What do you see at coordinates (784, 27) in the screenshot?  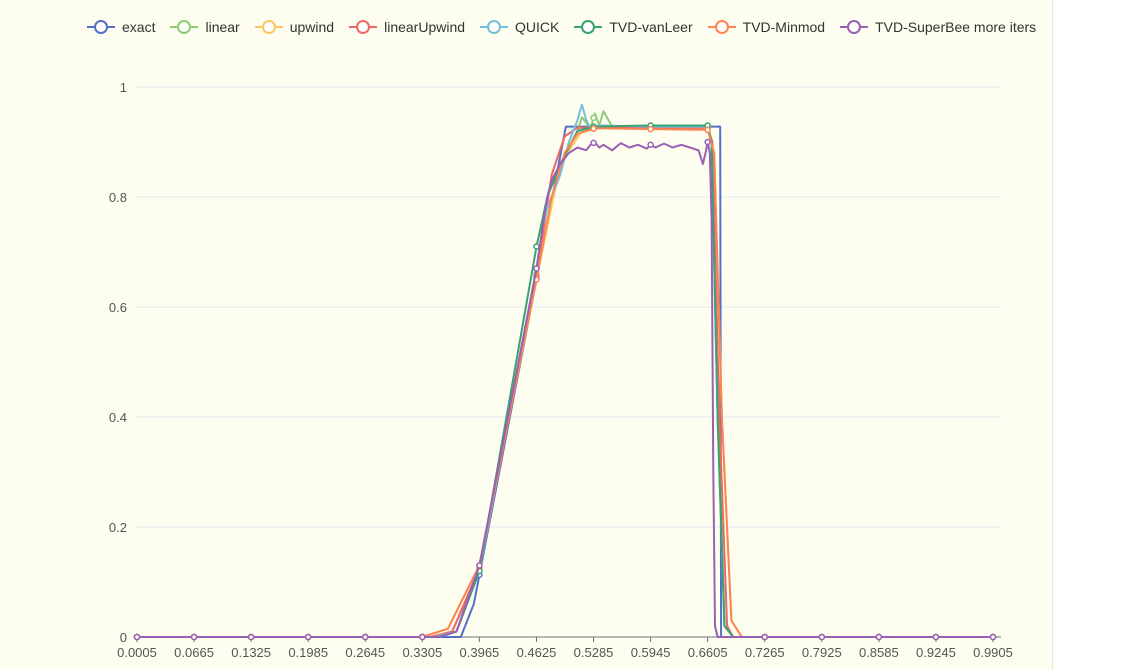 I see `legend-label: TVD-Minmod` at bounding box center [784, 27].